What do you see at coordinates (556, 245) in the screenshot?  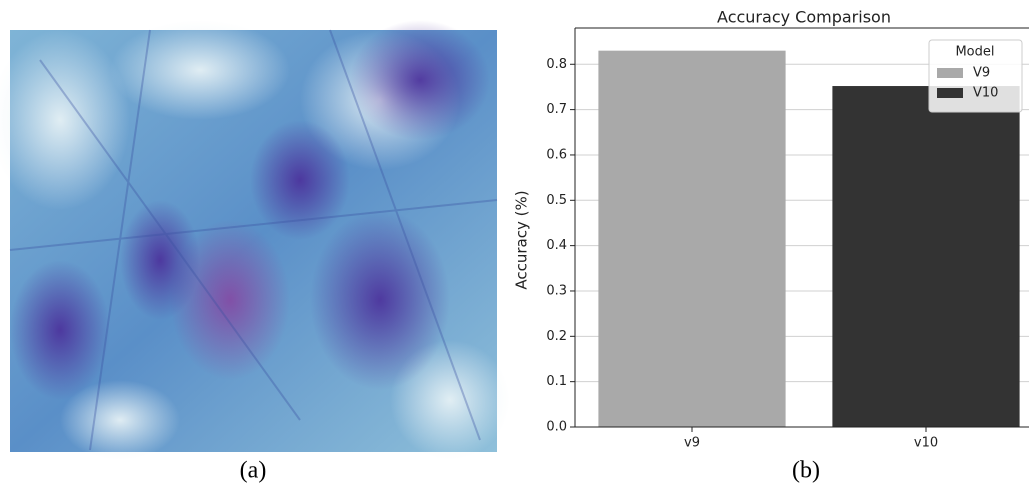 I see `y-tick-label: 0.4` at bounding box center [556, 245].